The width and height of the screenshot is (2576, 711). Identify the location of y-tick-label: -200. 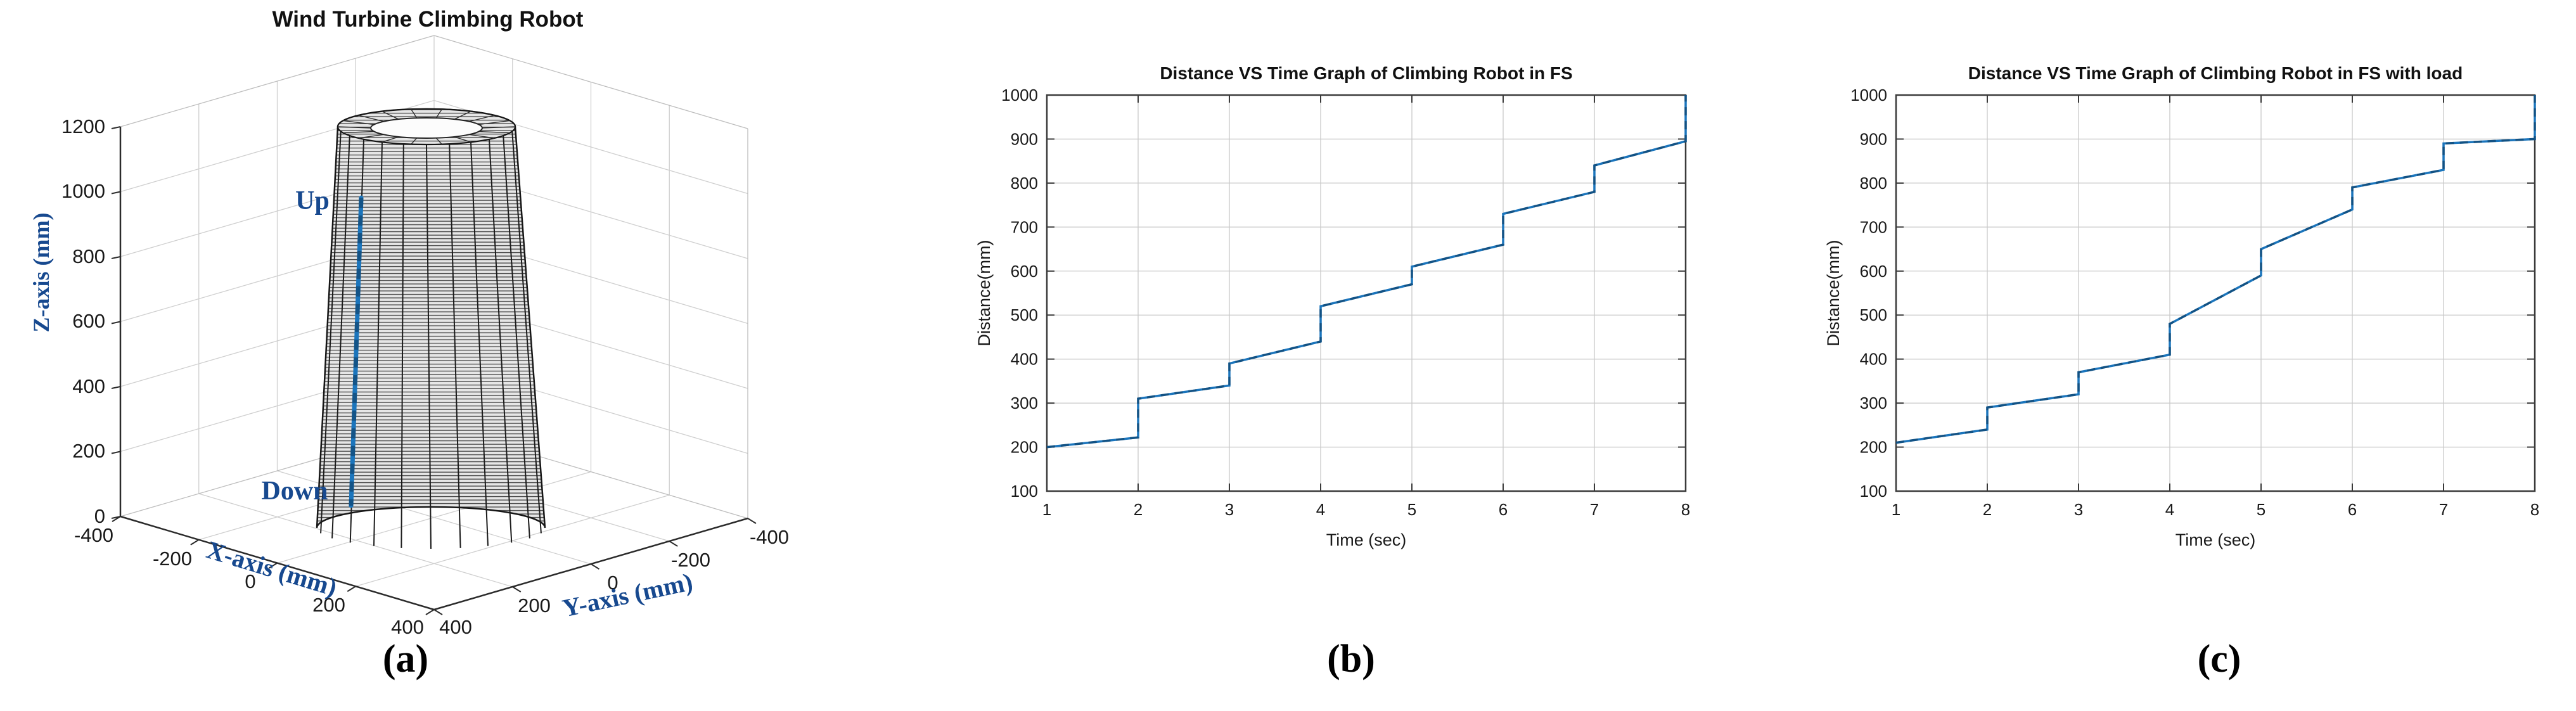
(690, 560).